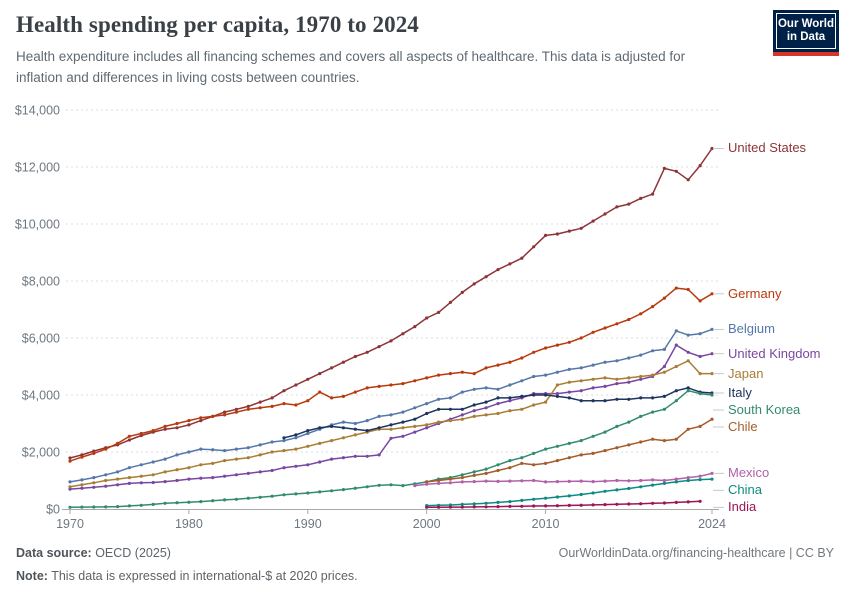  I want to click on series-label-india: India, so click(742, 507).